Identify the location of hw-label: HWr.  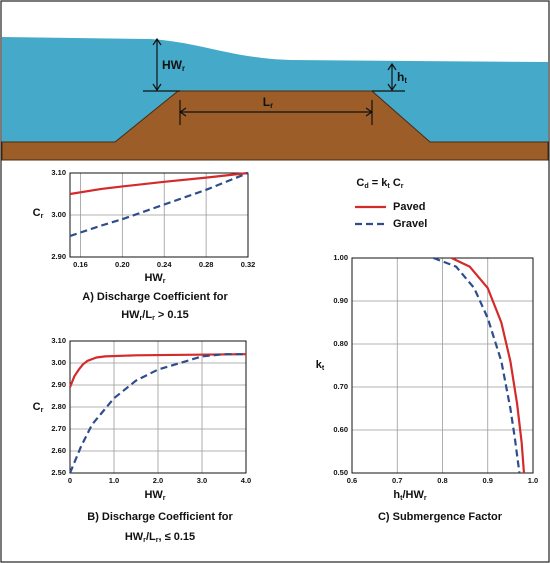
(173, 65).